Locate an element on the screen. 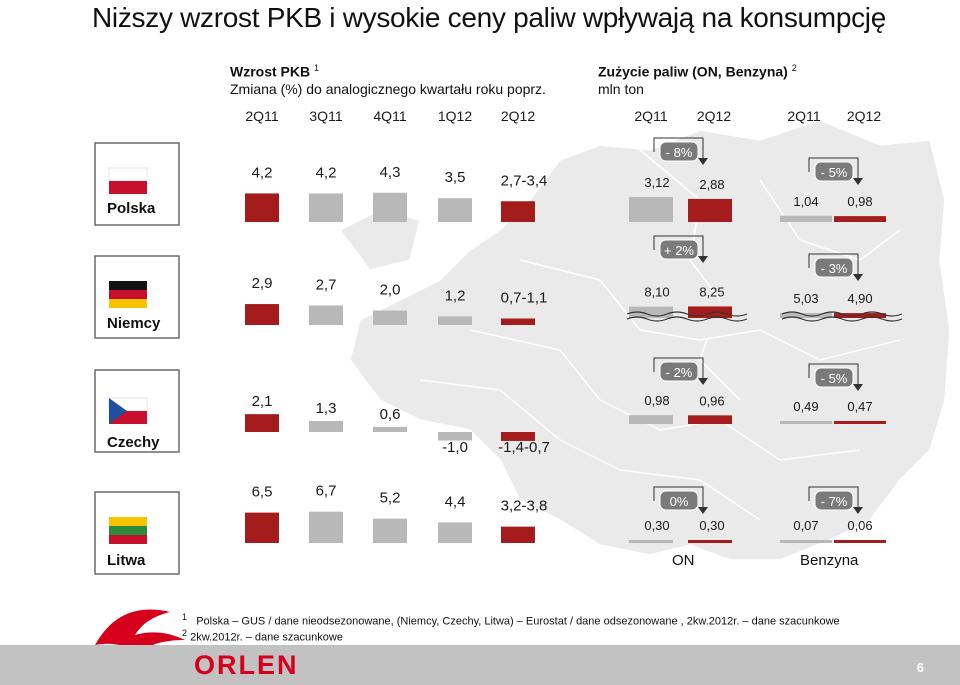  gdp-title-text: Wzrost PKB is located at coordinates (270, 71).